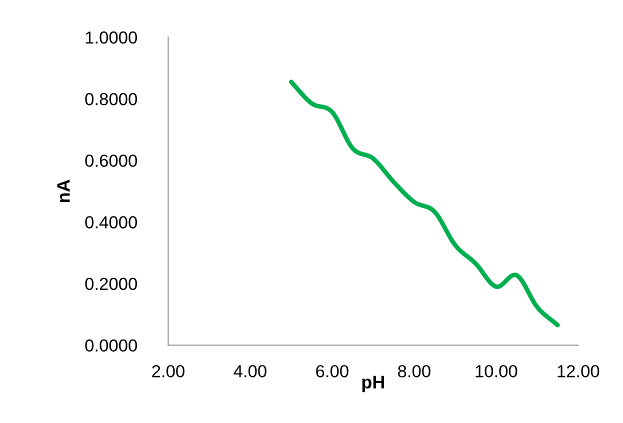 The width and height of the screenshot is (623, 423). I want to click on y-tick-label: 1.0000, so click(111, 37).